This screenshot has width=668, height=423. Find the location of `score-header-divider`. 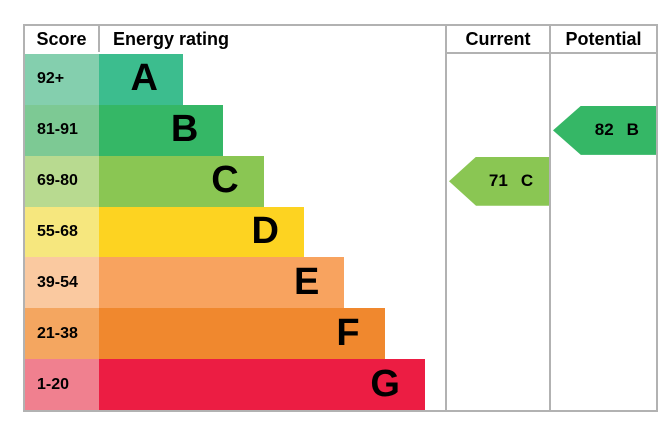

score-header-divider is located at coordinates (99, 39).